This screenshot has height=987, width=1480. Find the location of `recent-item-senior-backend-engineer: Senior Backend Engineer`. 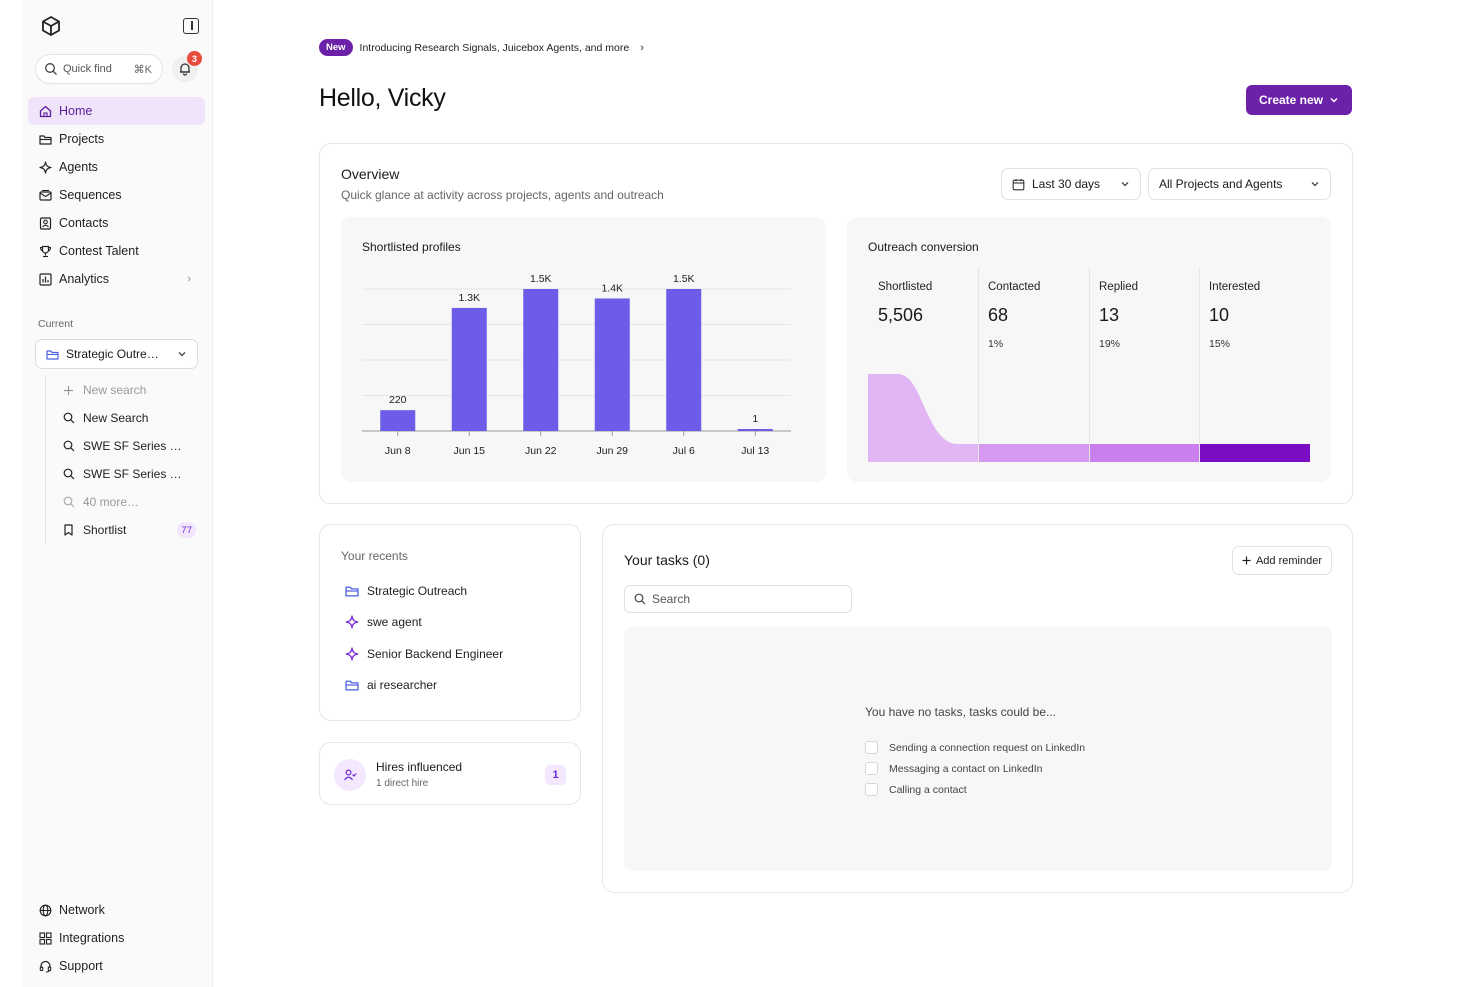

recent-item-senior-backend-engineer: Senior Backend Engineer is located at coordinates (423, 654).